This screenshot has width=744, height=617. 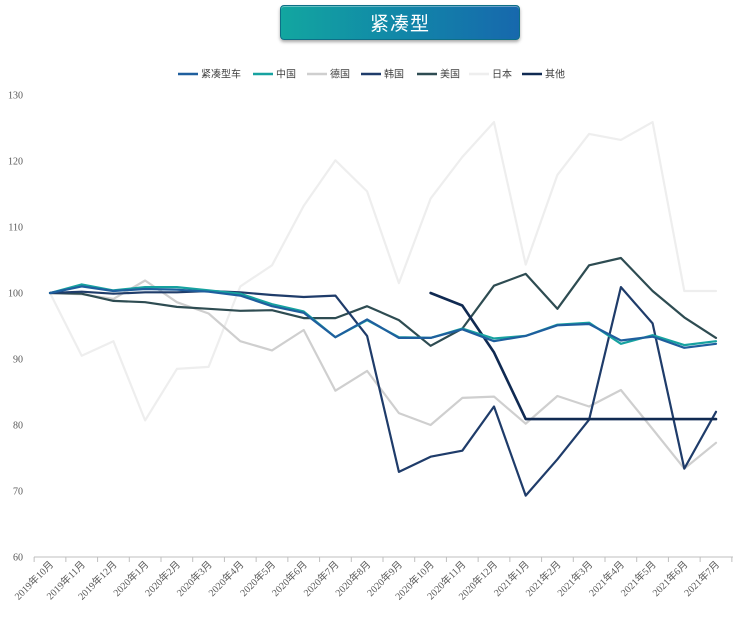 What do you see at coordinates (15, 96) in the screenshot?
I see `y-tick-label: 130` at bounding box center [15, 96].